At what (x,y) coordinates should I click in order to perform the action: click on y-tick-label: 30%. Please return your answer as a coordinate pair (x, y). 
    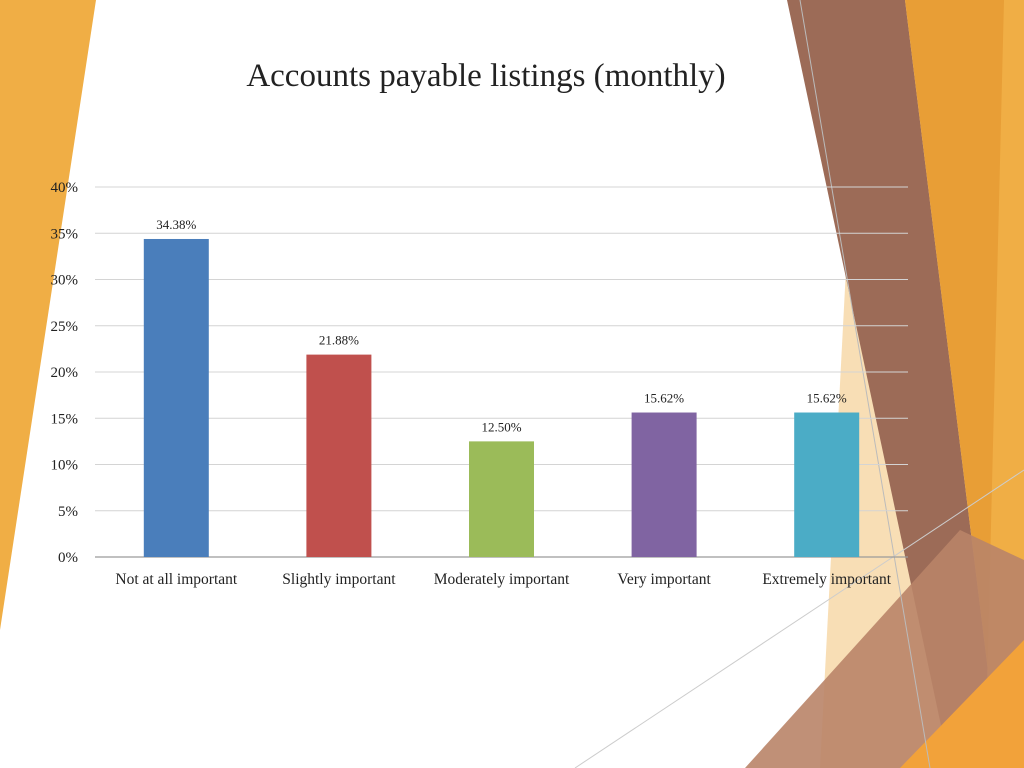
    Looking at the image, I should click on (65, 281).